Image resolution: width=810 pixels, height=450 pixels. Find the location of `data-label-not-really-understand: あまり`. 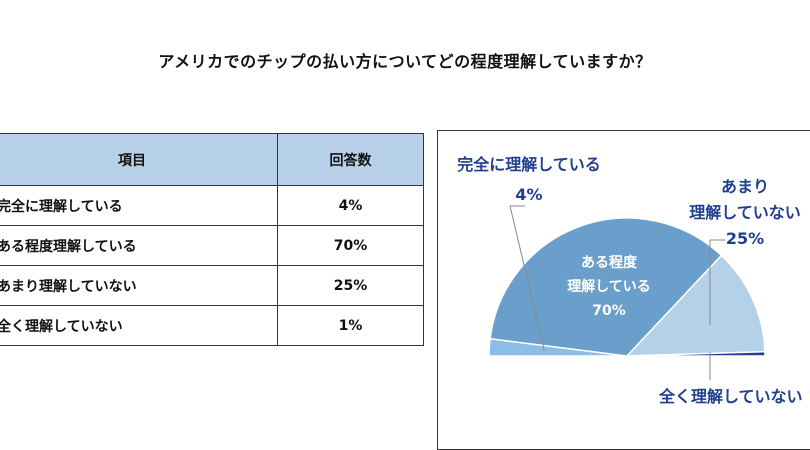

data-label-not-really-understand: あまり is located at coordinates (745, 186).